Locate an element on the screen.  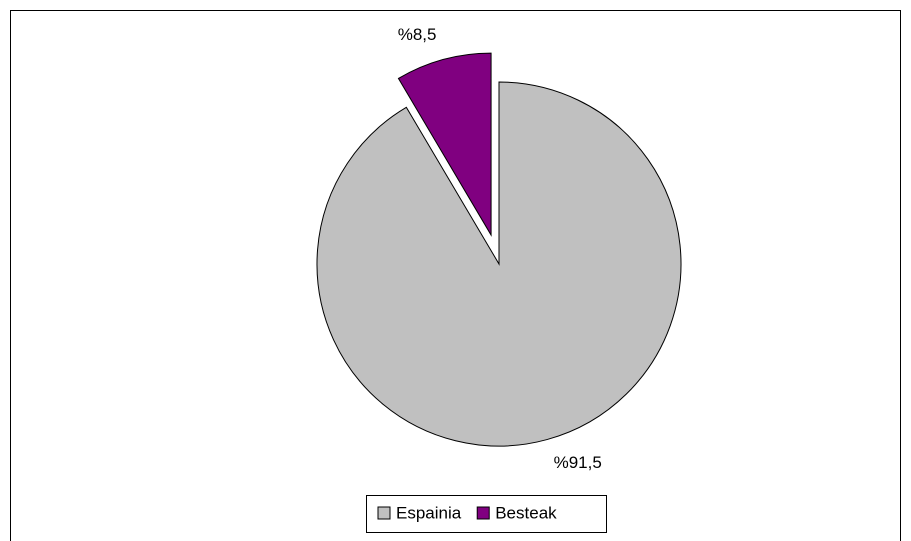
pie-slice is located at coordinates (444, 144).